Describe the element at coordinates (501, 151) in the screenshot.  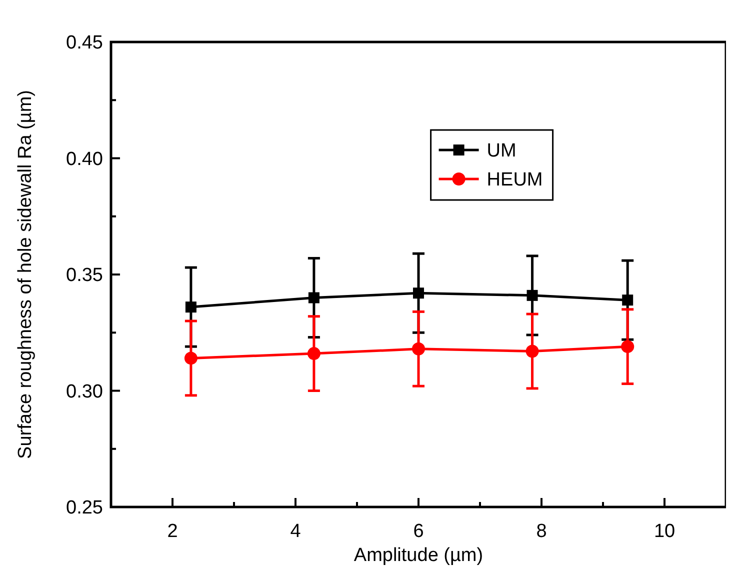
I see `legend-label: UM` at that location.